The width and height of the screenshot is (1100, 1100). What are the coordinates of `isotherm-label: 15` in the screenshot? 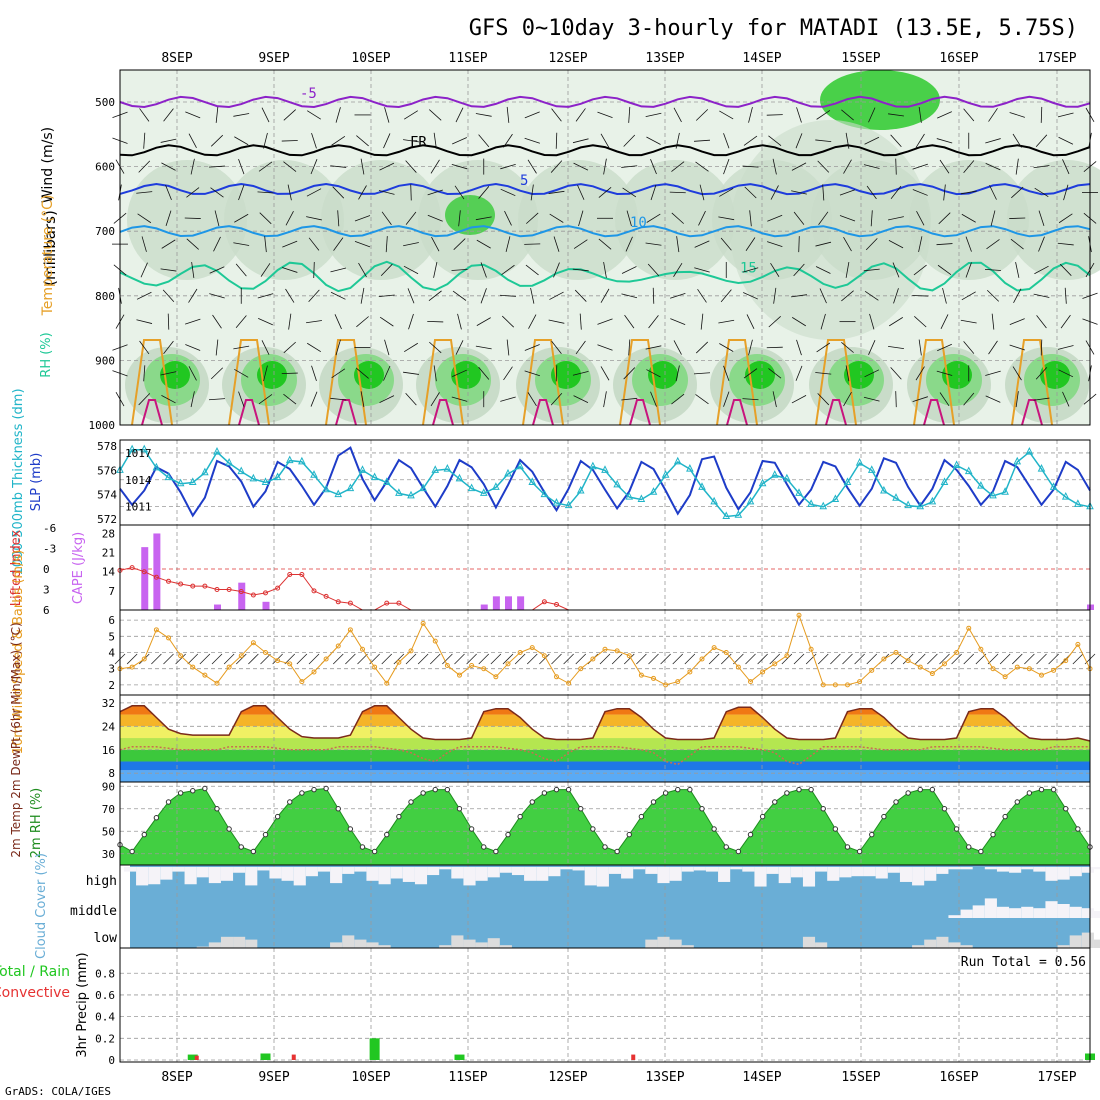 It's located at (748, 268).